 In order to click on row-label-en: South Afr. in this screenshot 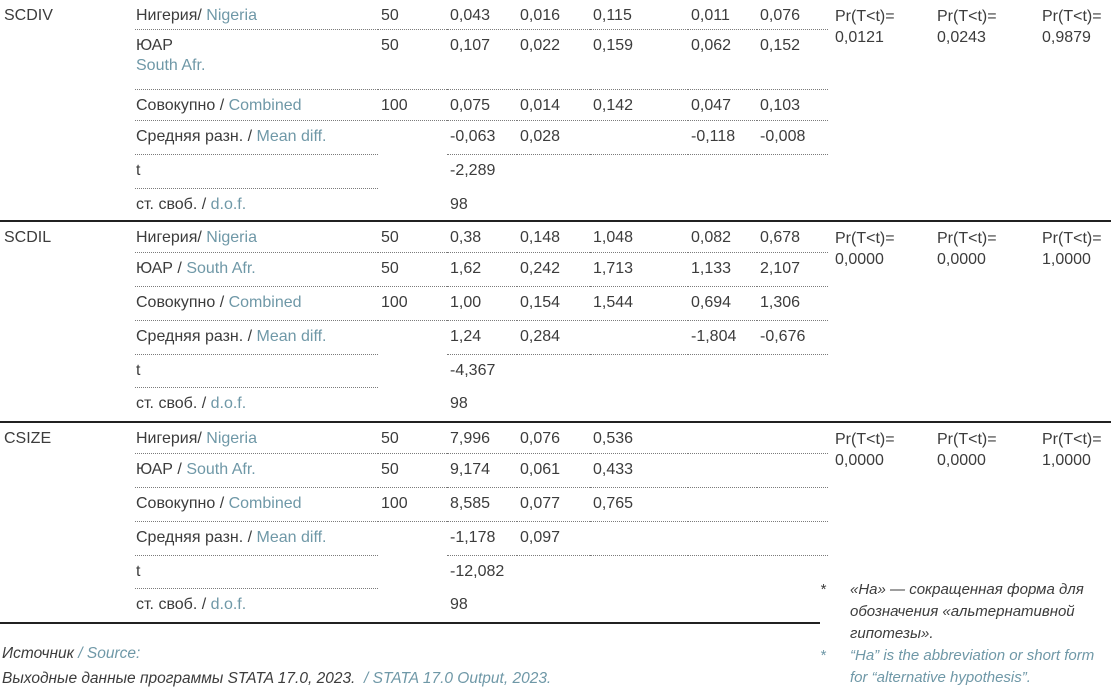, I will do `click(218, 469)`.